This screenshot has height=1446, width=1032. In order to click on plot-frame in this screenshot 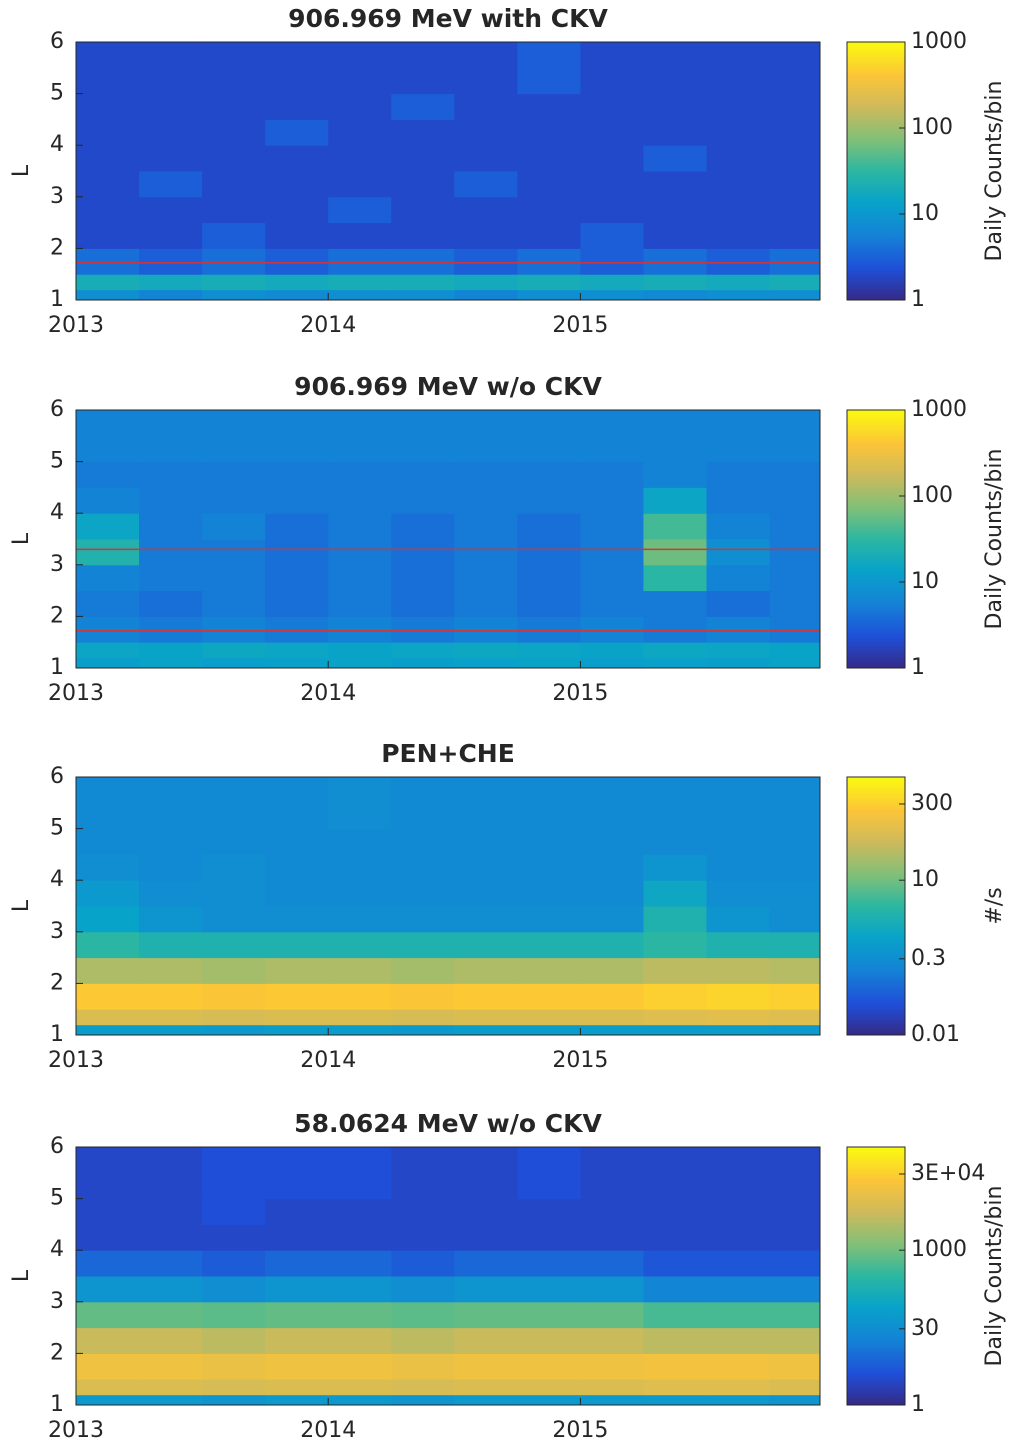, I will do `click(448, 539)`.